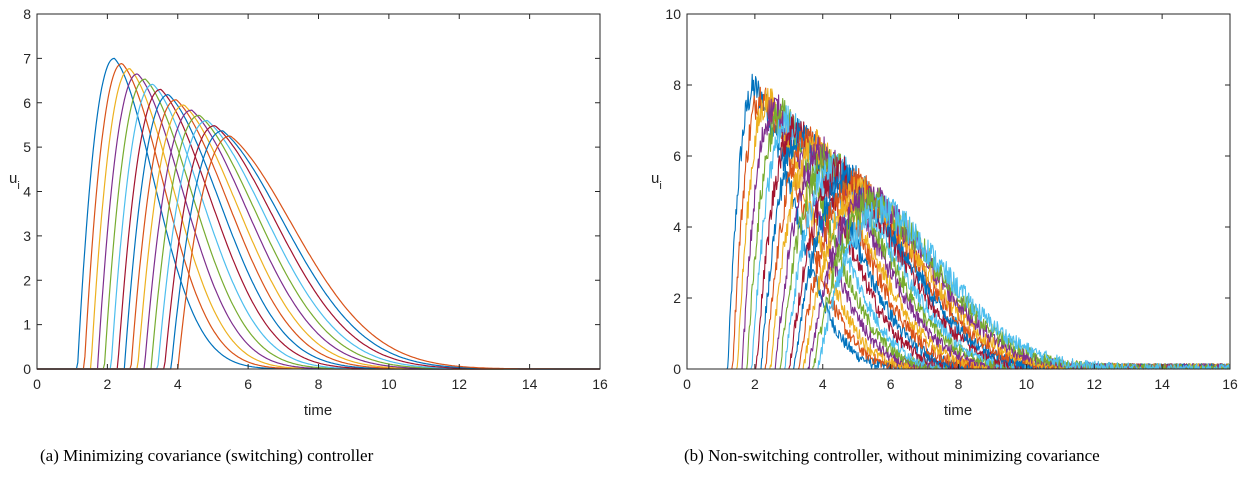 The width and height of the screenshot is (1251, 495). What do you see at coordinates (823, 384) in the screenshot?
I see `chart-b-xtick-label: 4` at bounding box center [823, 384].